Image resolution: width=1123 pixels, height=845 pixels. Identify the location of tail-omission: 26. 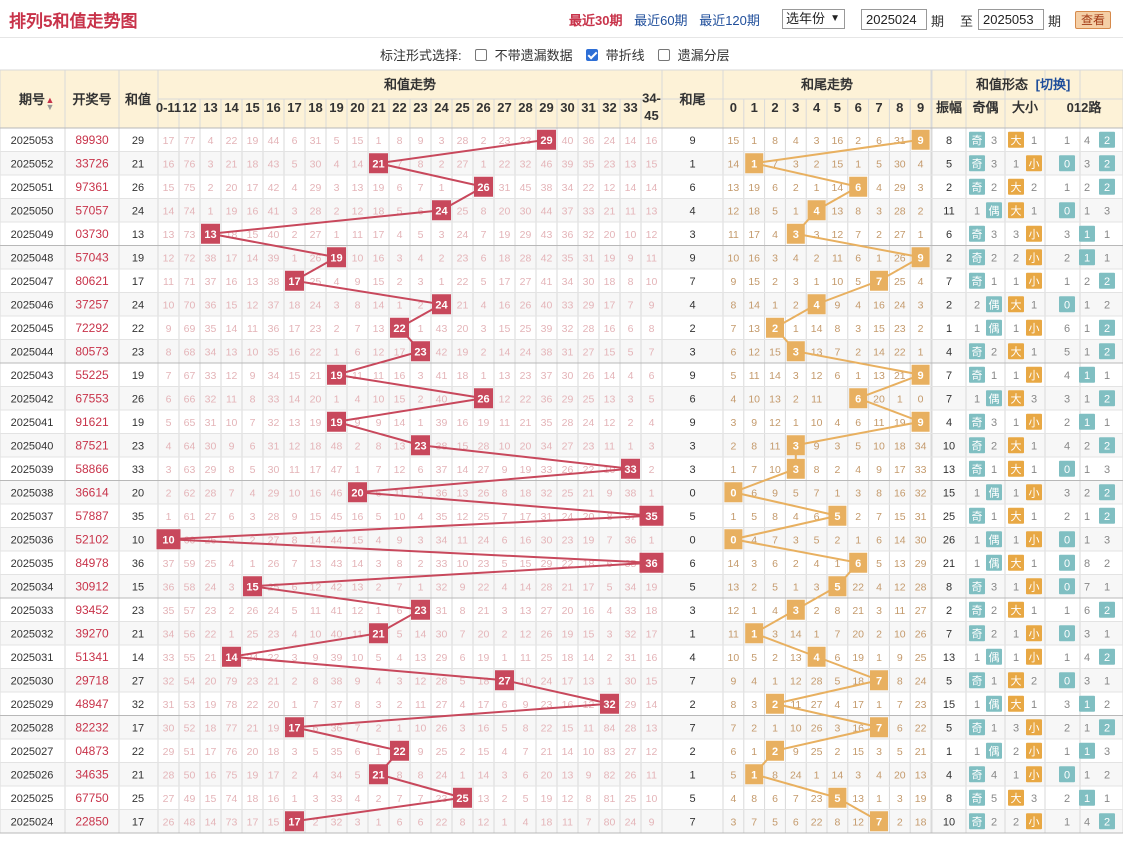
(900, 258).